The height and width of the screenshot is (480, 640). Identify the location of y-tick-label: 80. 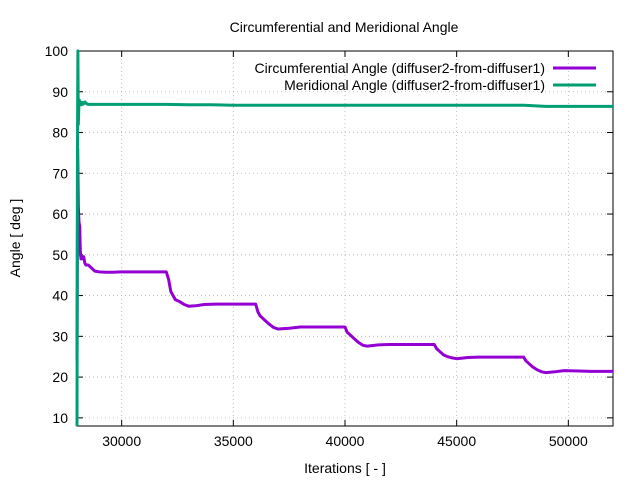
(60, 133).